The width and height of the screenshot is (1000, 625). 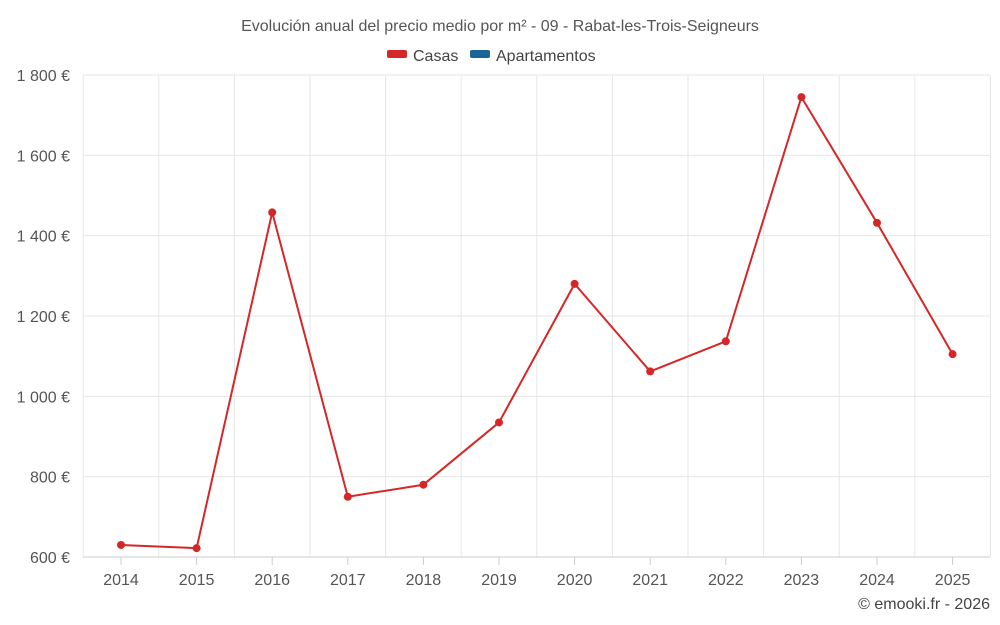 I want to click on x-tick-label: 2019, so click(x=499, y=580).